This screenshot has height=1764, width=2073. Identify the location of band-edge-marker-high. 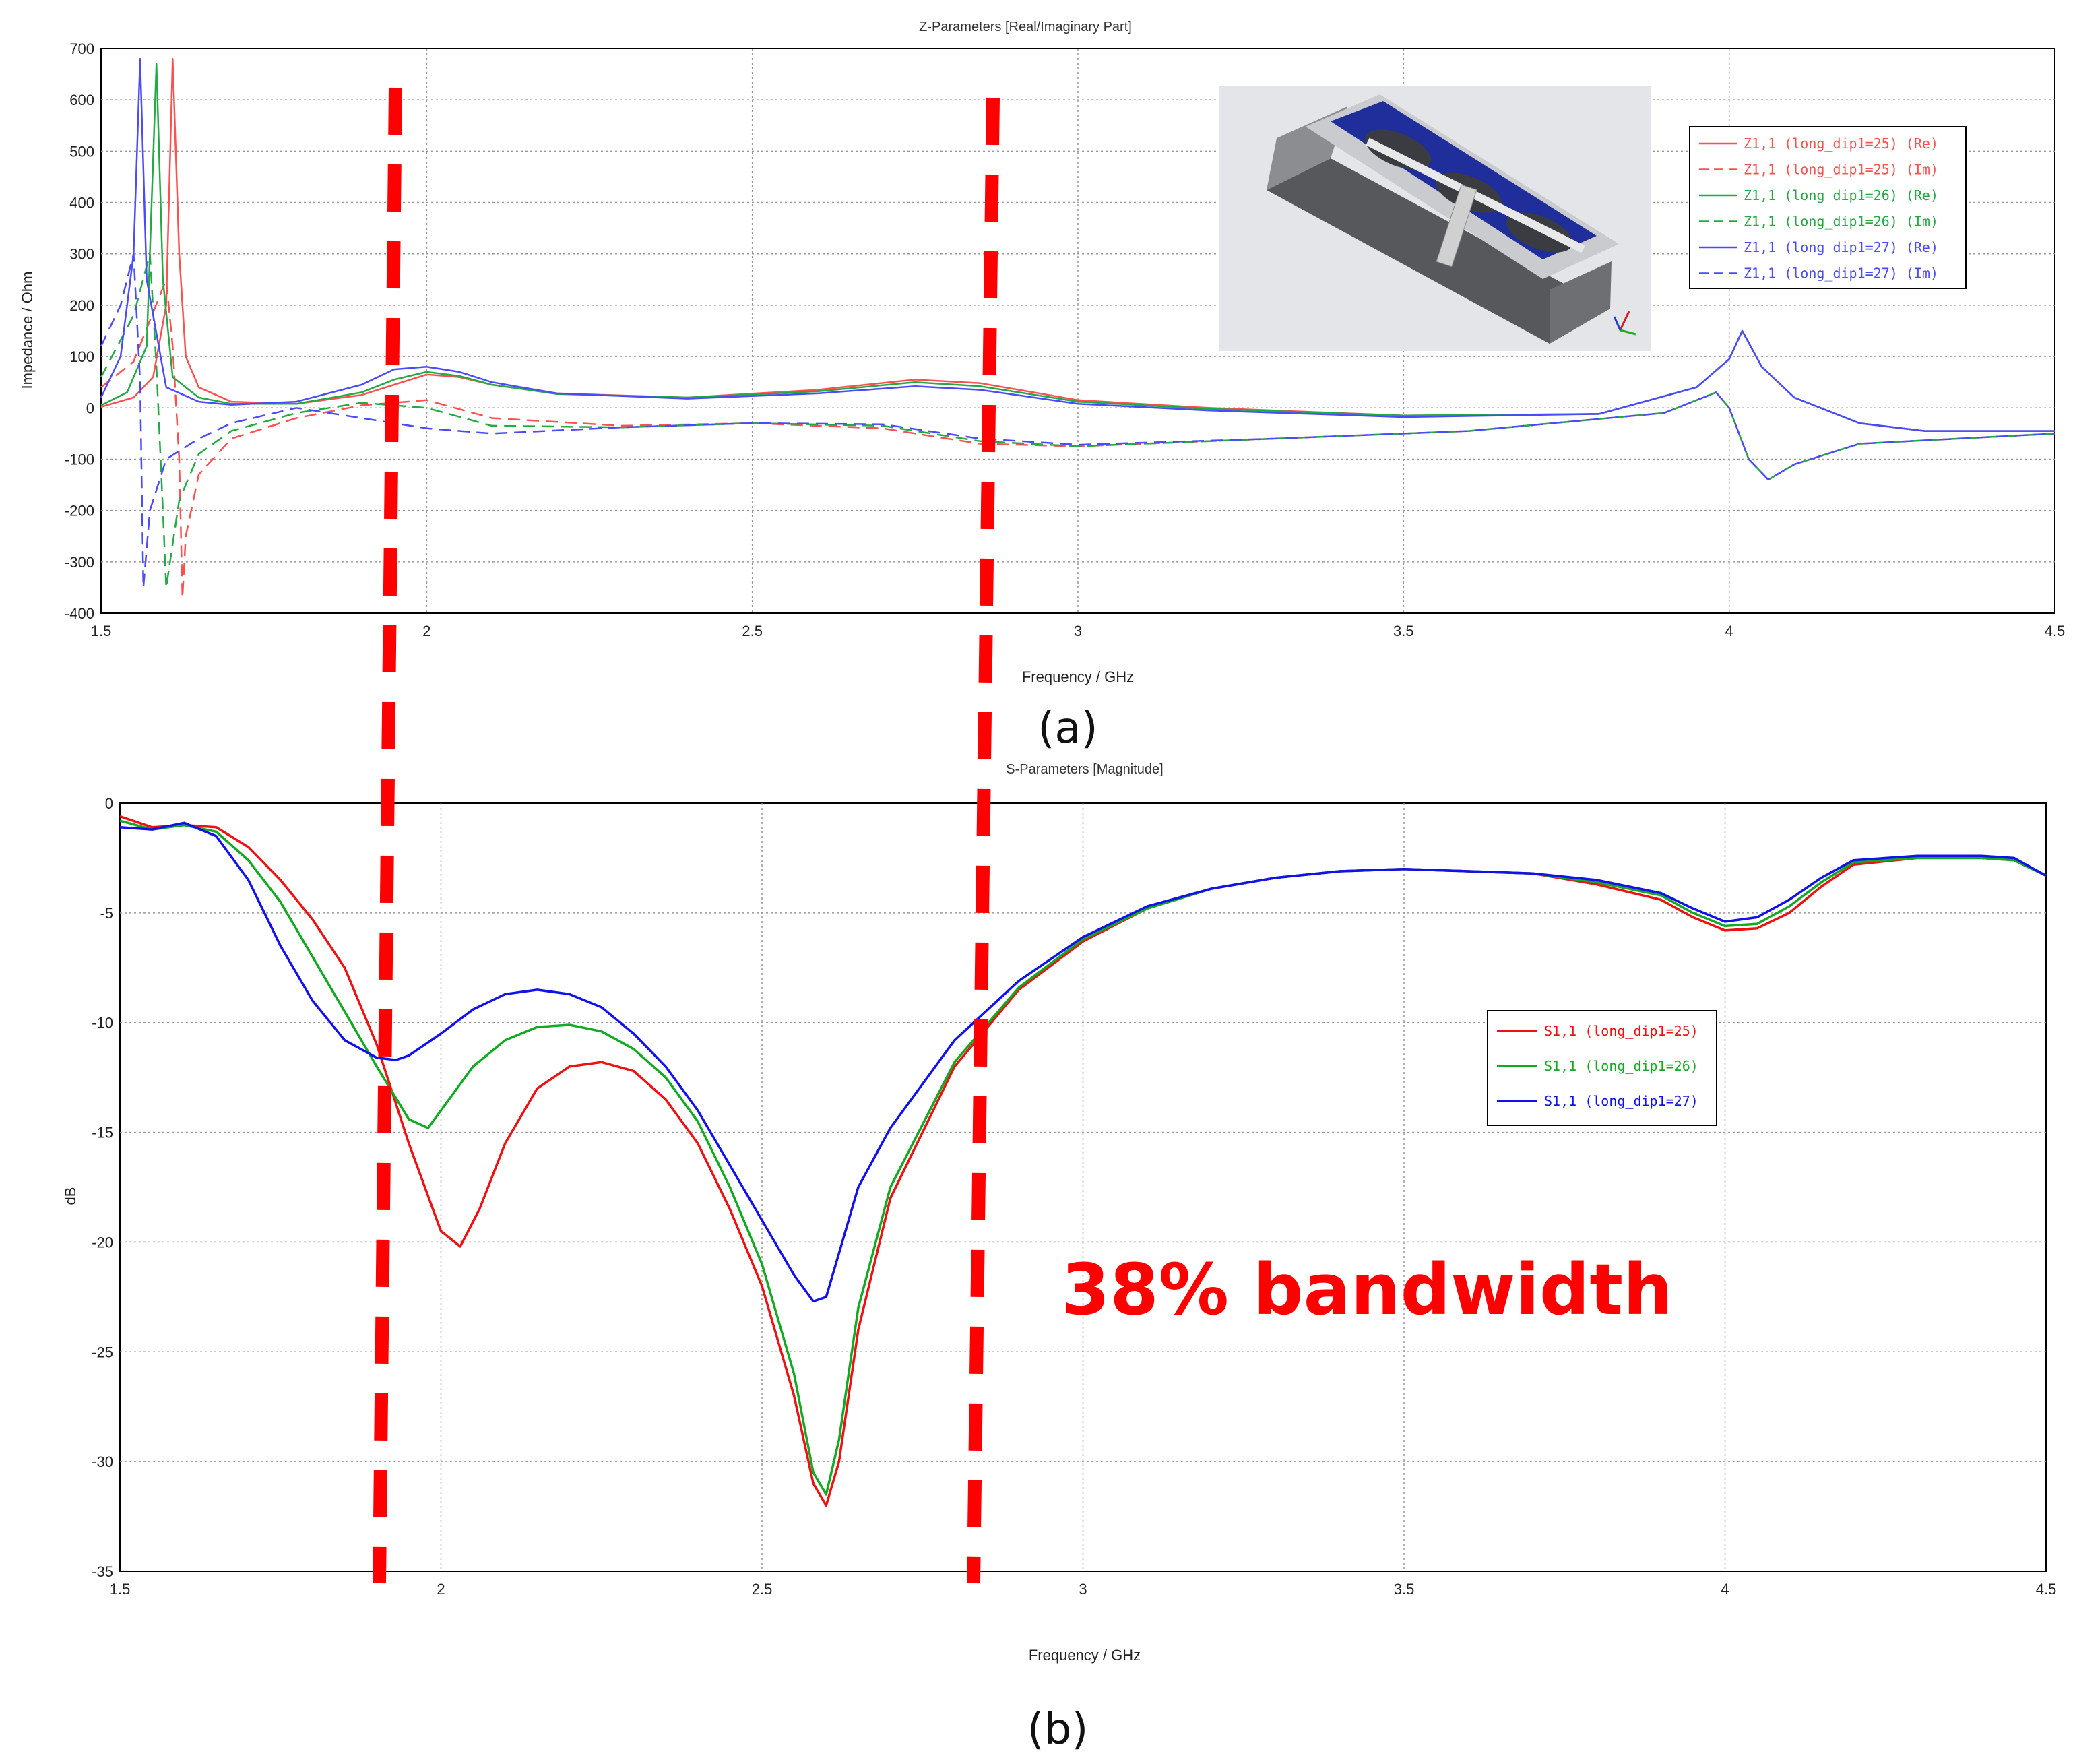
(983, 840).